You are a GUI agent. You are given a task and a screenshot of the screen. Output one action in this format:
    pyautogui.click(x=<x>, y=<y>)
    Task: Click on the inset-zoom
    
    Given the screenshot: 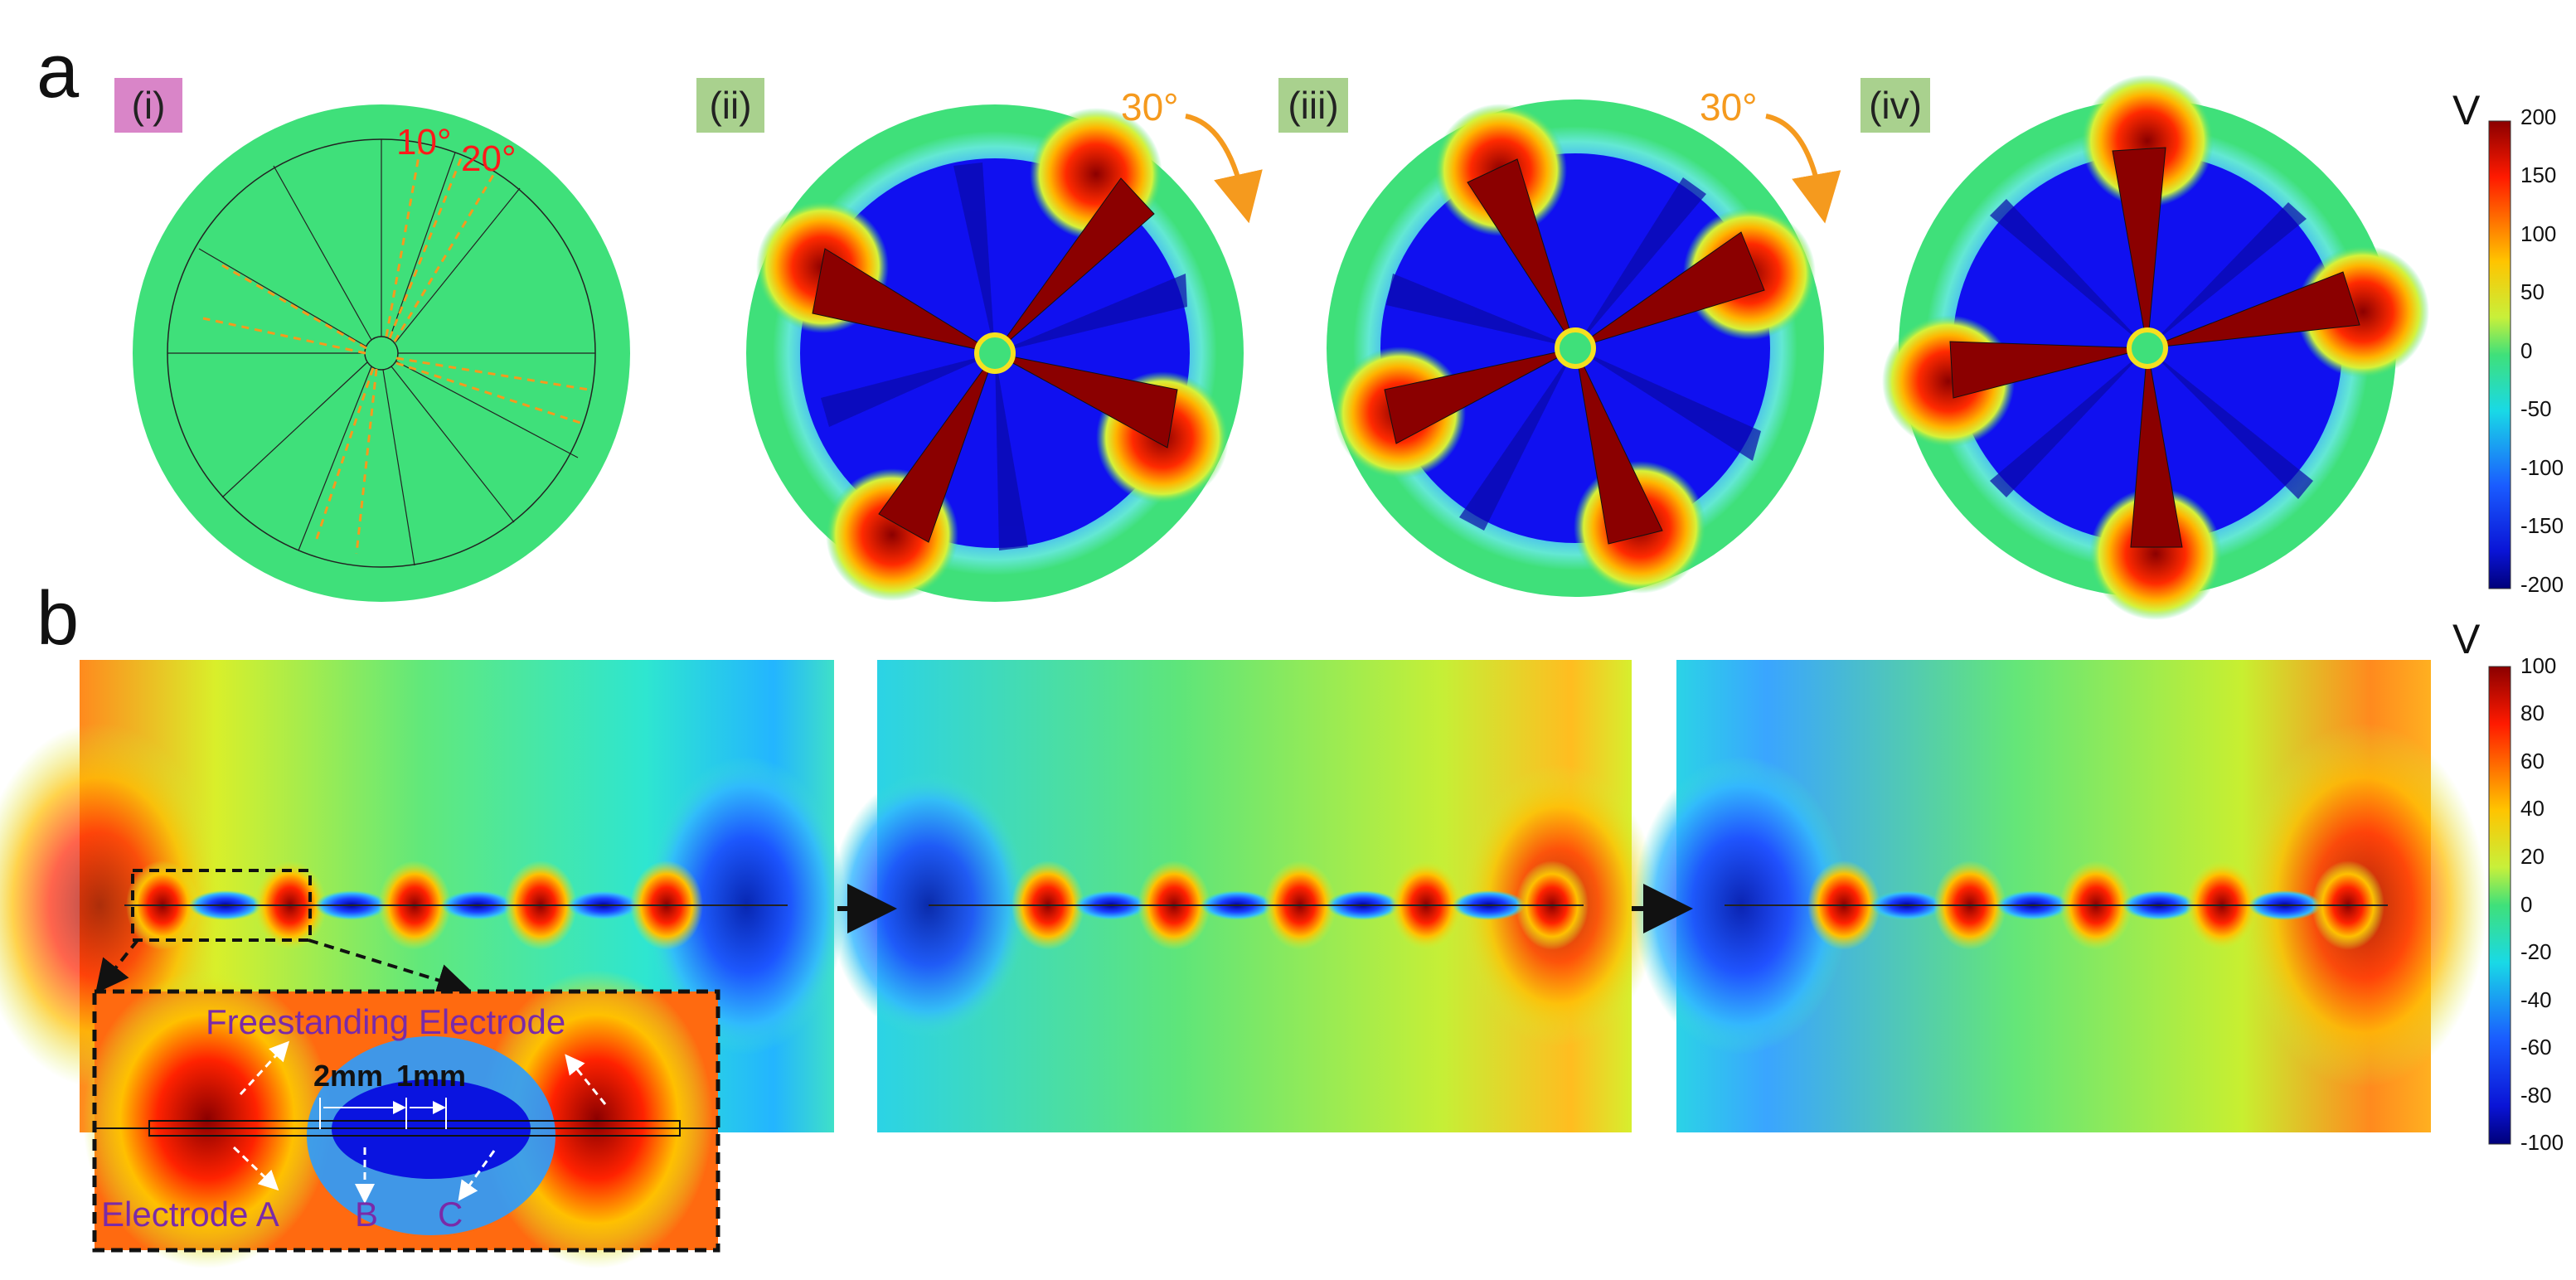 What is the action you would take?
    pyautogui.click(x=401, y=1119)
    